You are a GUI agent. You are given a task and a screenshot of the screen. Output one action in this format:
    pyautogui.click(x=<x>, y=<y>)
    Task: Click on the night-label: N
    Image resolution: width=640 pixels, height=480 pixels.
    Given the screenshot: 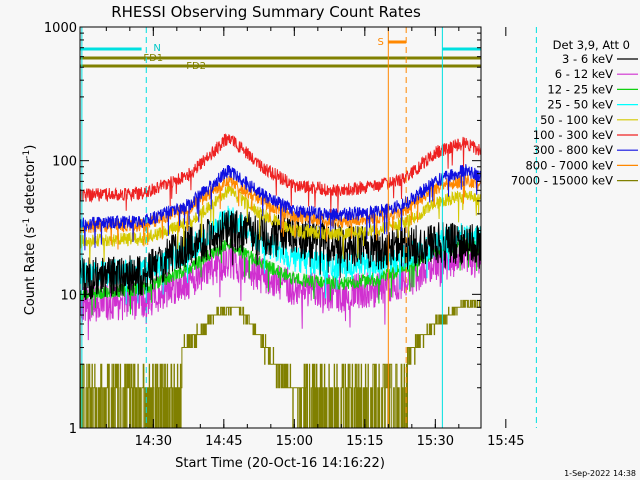 What is the action you would take?
    pyautogui.click(x=156, y=48)
    